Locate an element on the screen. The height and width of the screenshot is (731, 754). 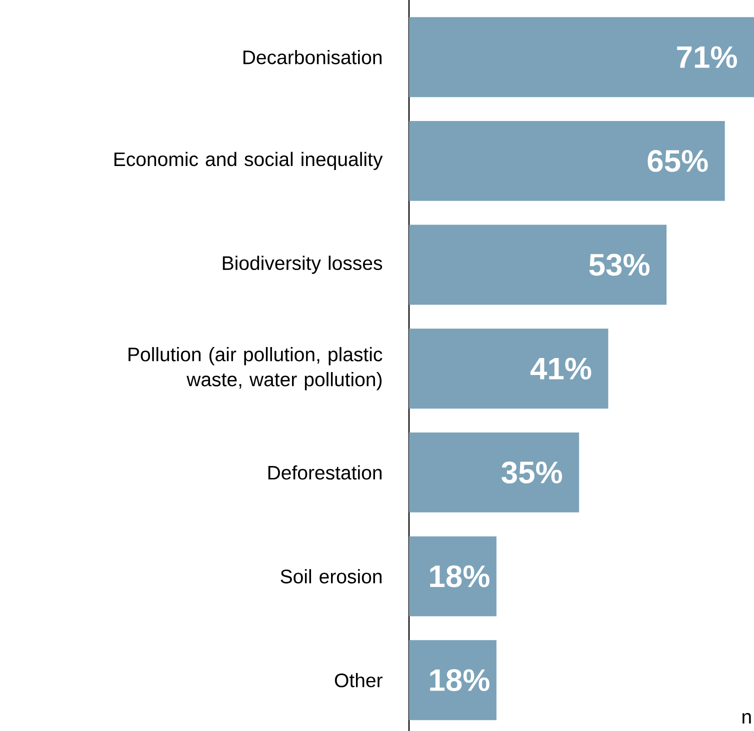
data-label: 41% is located at coordinates (561, 369).